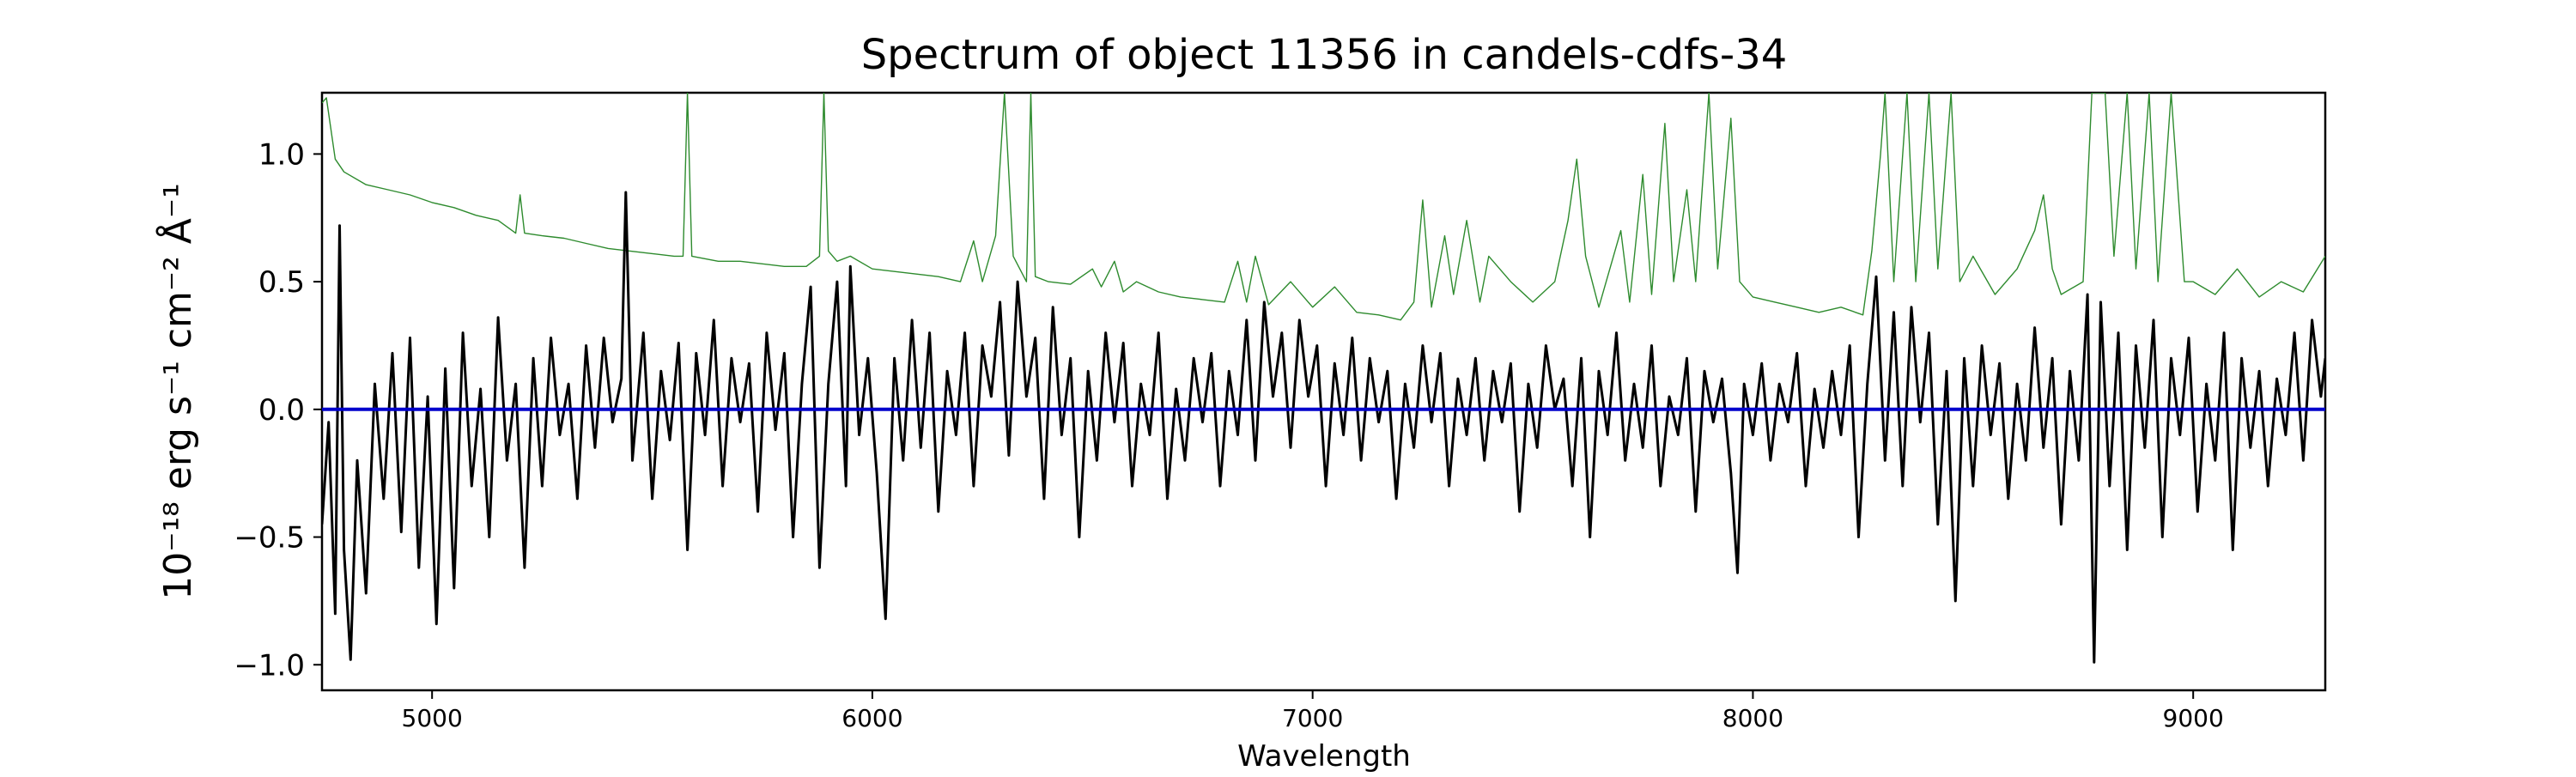  I want to click on y-tick-label: −1.0, so click(269, 665).